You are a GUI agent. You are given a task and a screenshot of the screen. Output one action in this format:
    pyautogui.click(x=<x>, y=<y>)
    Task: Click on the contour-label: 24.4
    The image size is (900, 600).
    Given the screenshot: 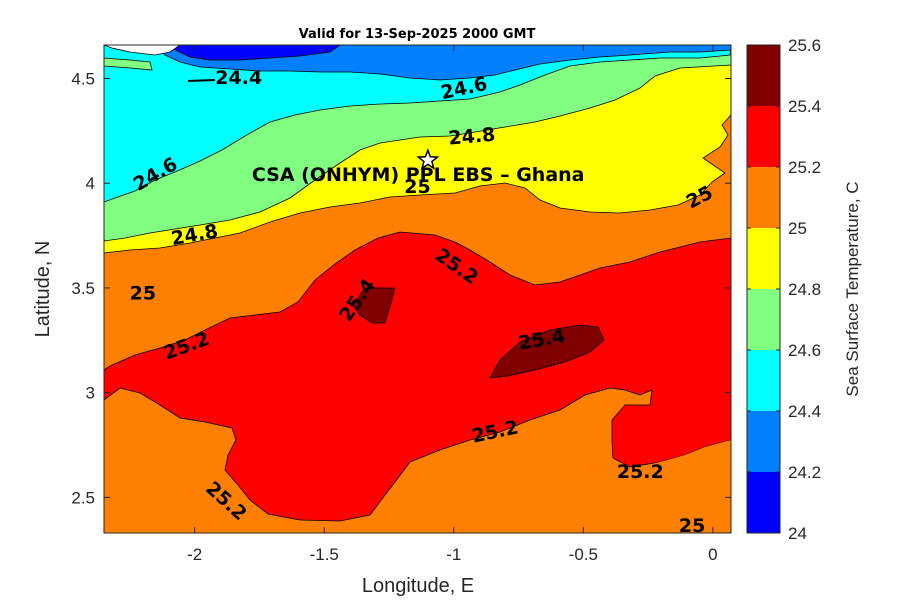 What is the action you would take?
    pyautogui.click(x=238, y=78)
    